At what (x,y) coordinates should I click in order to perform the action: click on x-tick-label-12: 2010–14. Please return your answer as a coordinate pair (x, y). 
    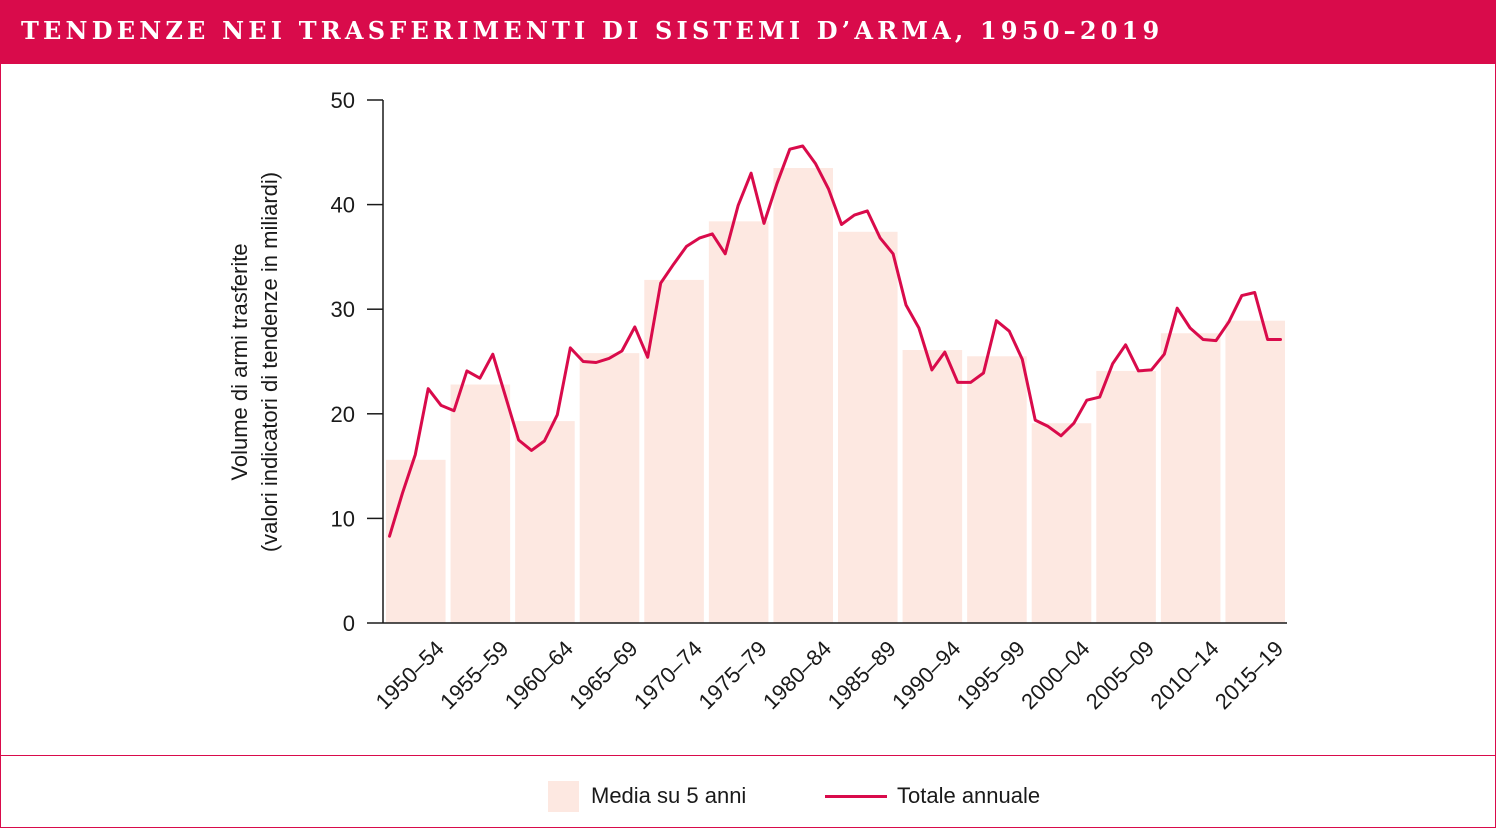
    Looking at the image, I should click on (1184, 675).